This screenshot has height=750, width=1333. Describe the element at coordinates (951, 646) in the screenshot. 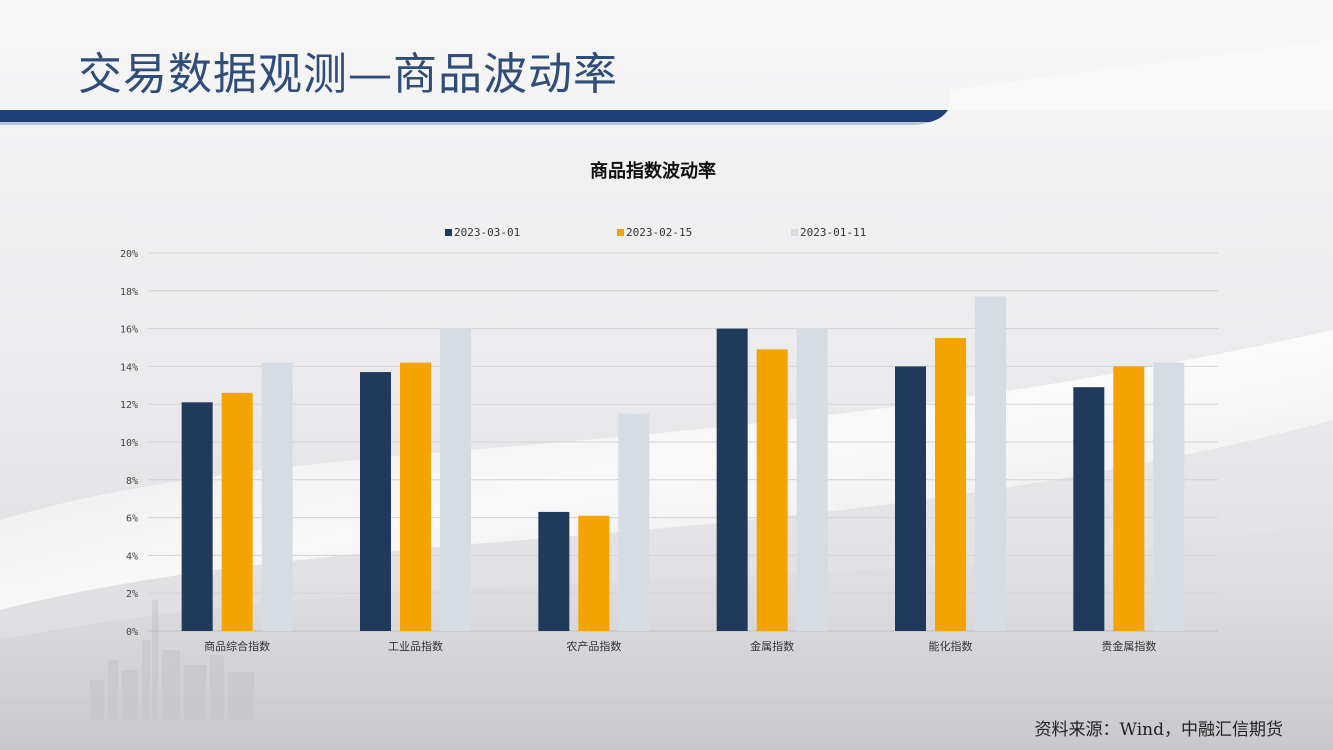

I see `x-category-label: 能化指数` at that location.